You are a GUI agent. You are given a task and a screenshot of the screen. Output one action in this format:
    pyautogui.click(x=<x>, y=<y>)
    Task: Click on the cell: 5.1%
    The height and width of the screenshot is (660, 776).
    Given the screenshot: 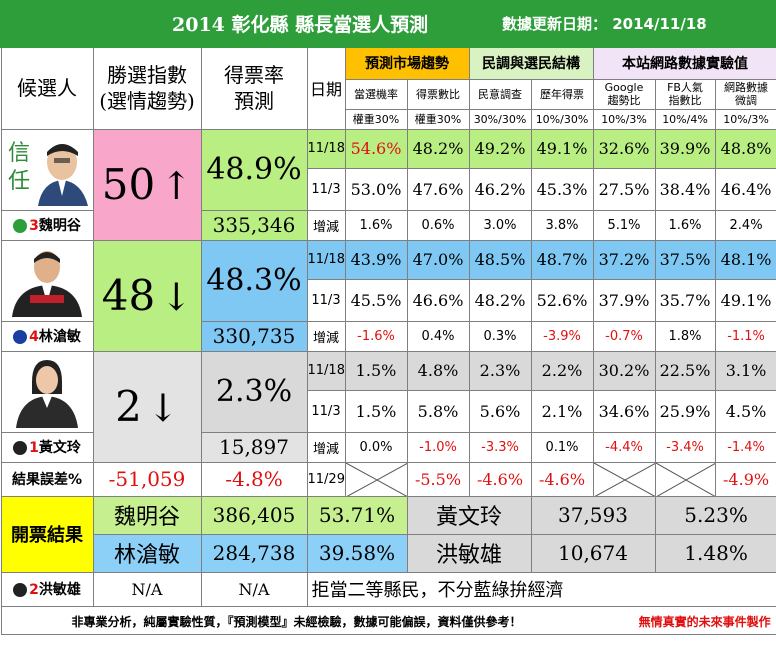 What is the action you would take?
    pyautogui.click(x=624, y=225)
    